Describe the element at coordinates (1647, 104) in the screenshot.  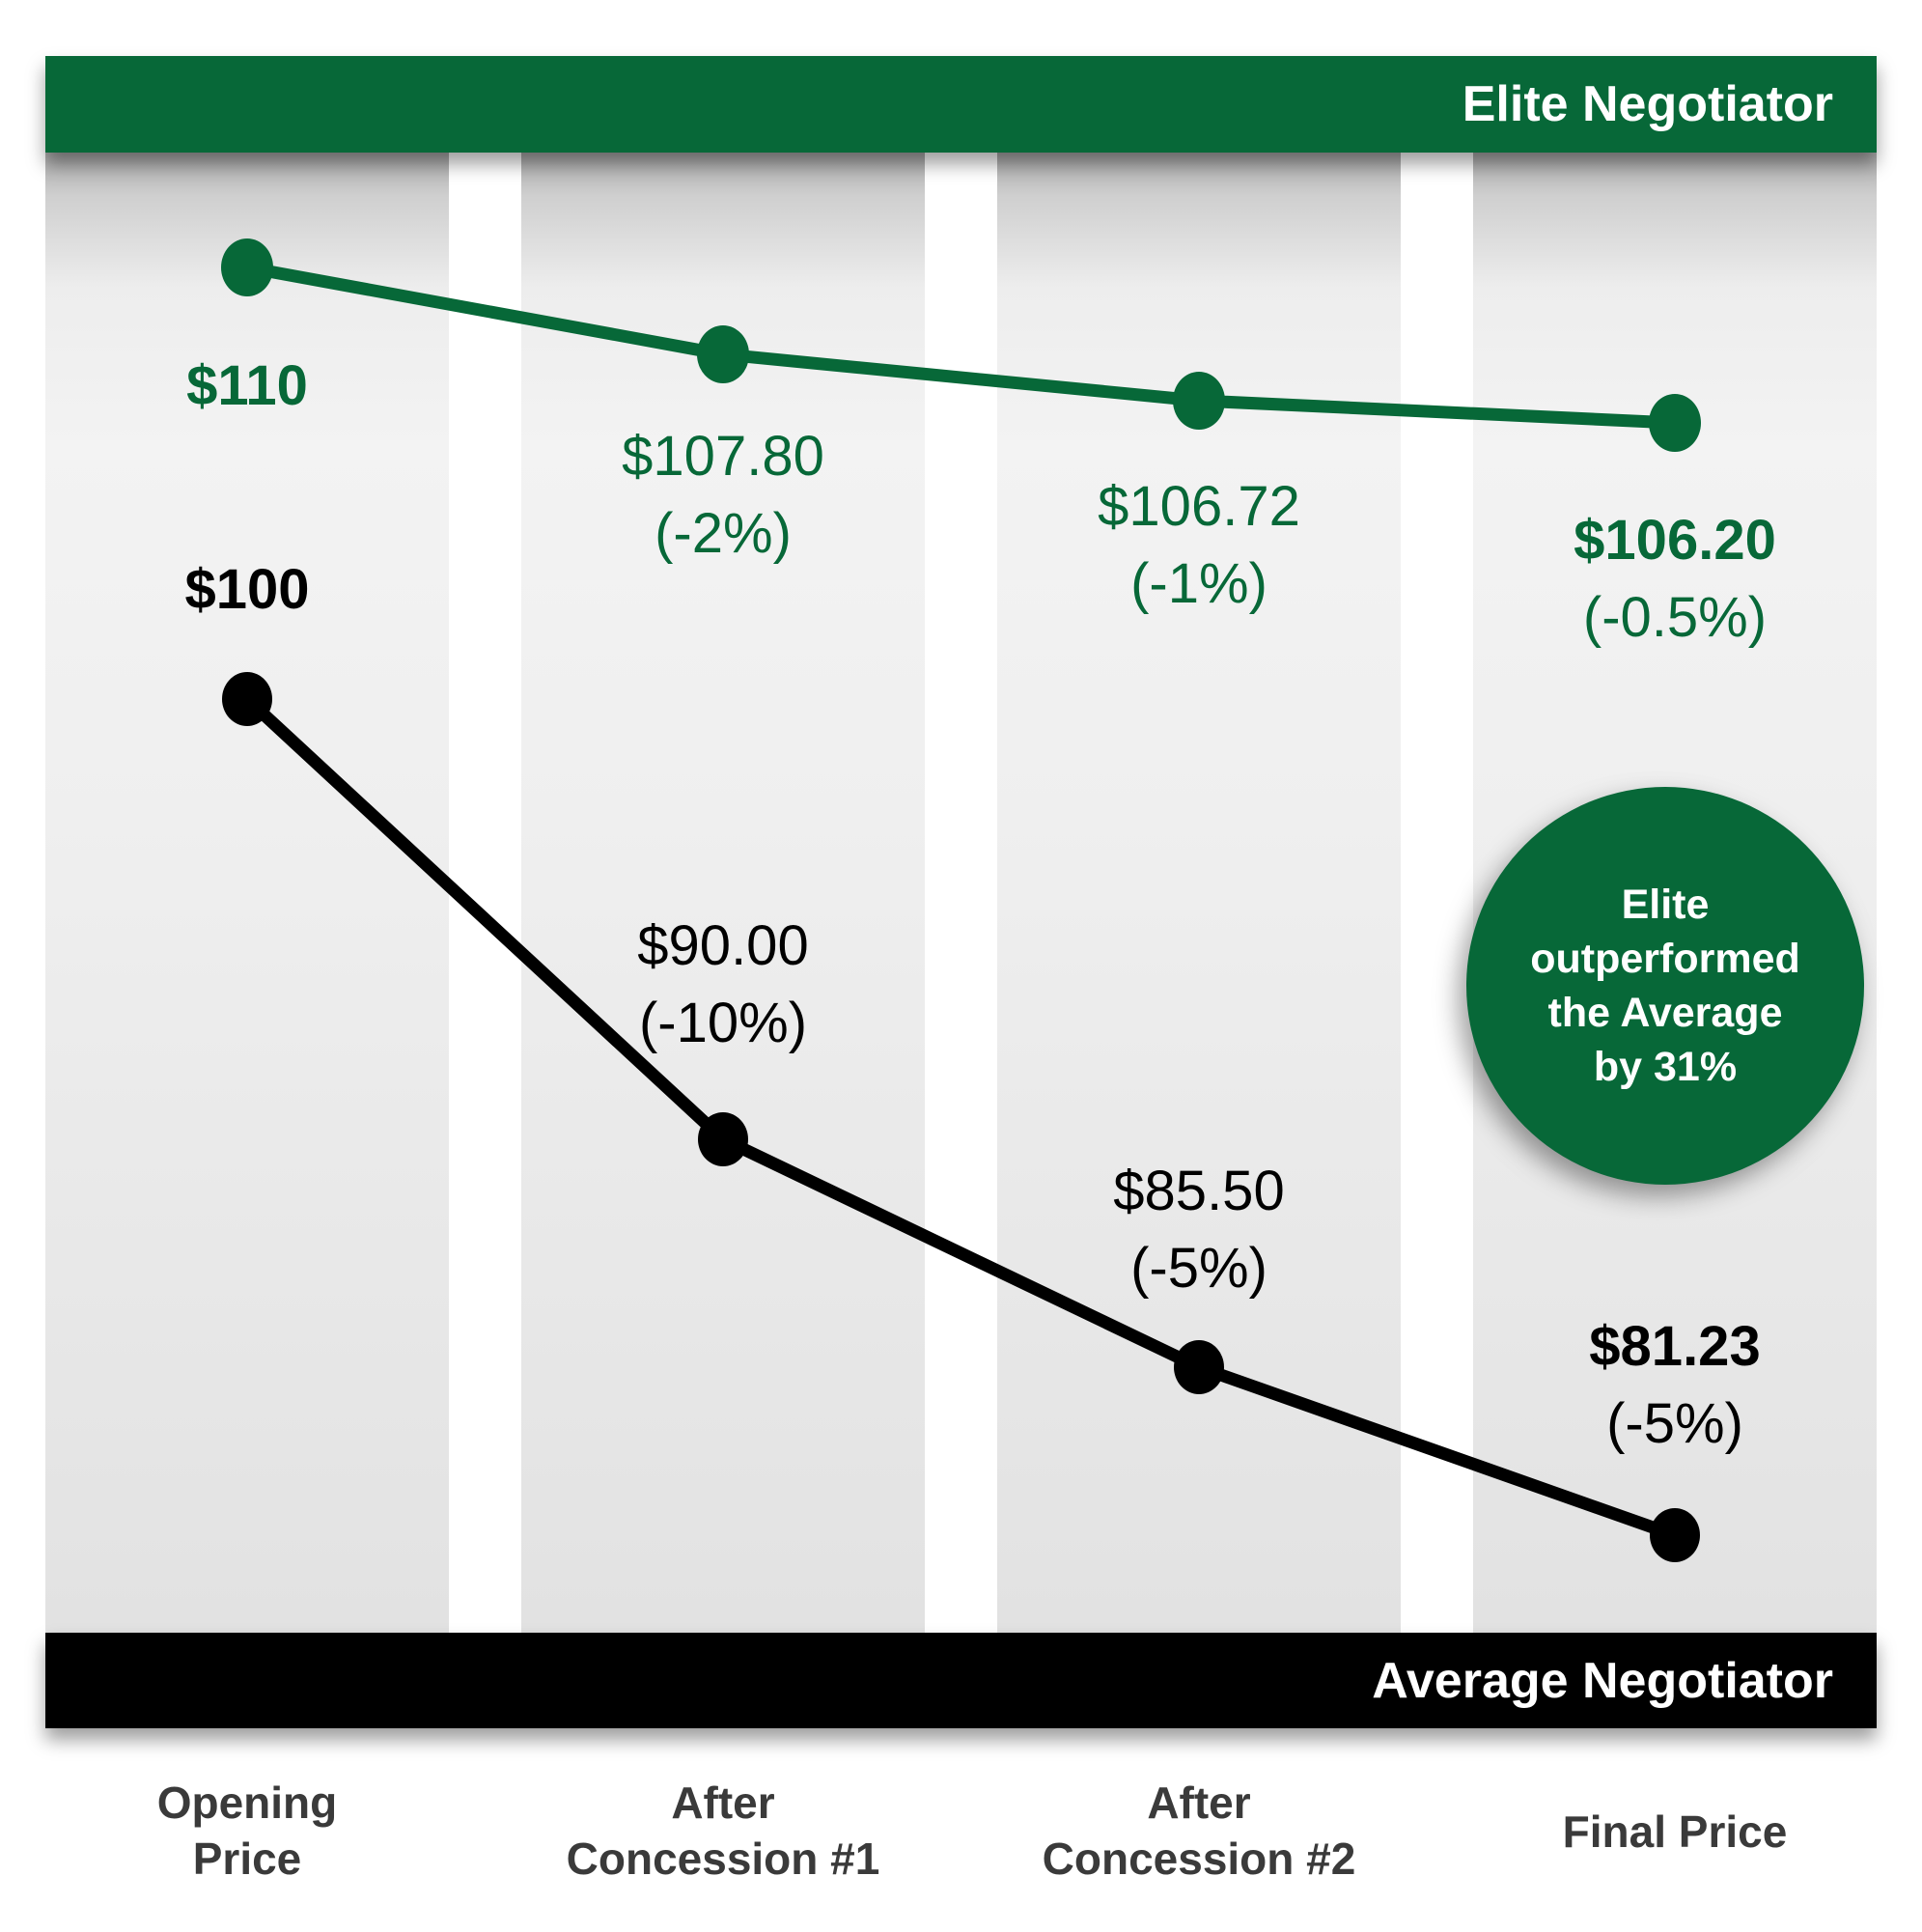
I see `elite-banner-label: Elite Negotiator` at that location.